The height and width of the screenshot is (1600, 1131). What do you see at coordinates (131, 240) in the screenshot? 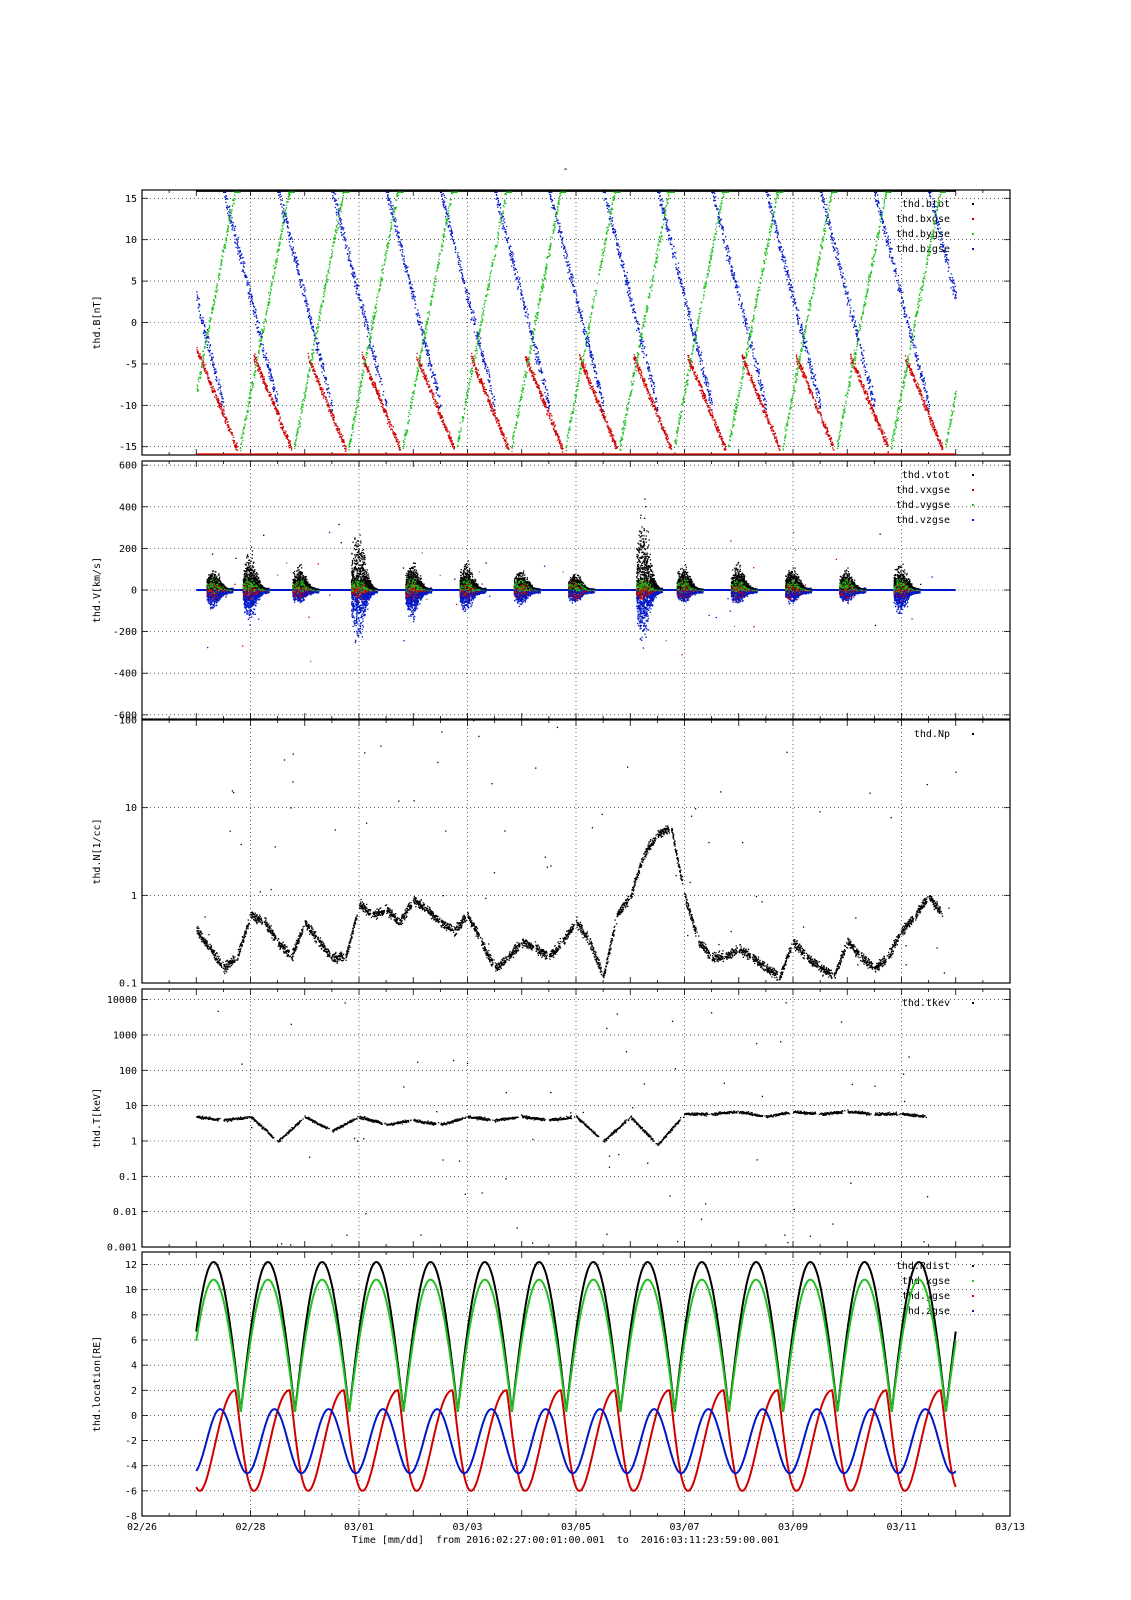
I see `y-tick-label: 10` at bounding box center [131, 240].